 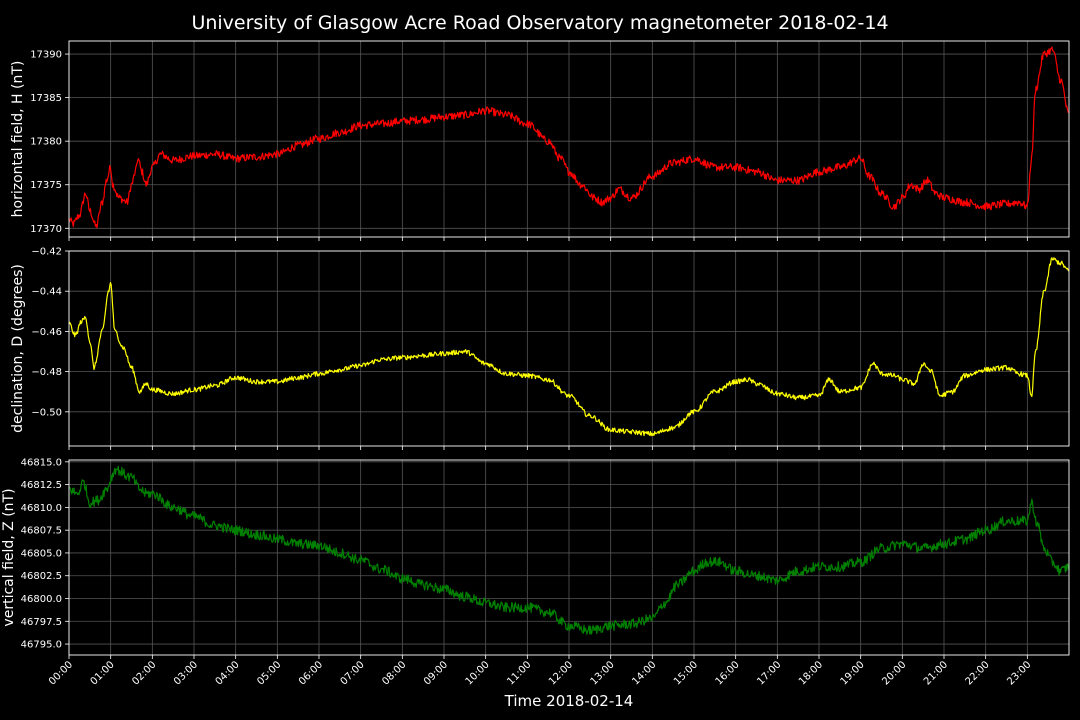 What do you see at coordinates (9, 557) in the screenshot?
I see `y-axis-label: vertical field, Z (nT)` at bounding box center [9, 557].